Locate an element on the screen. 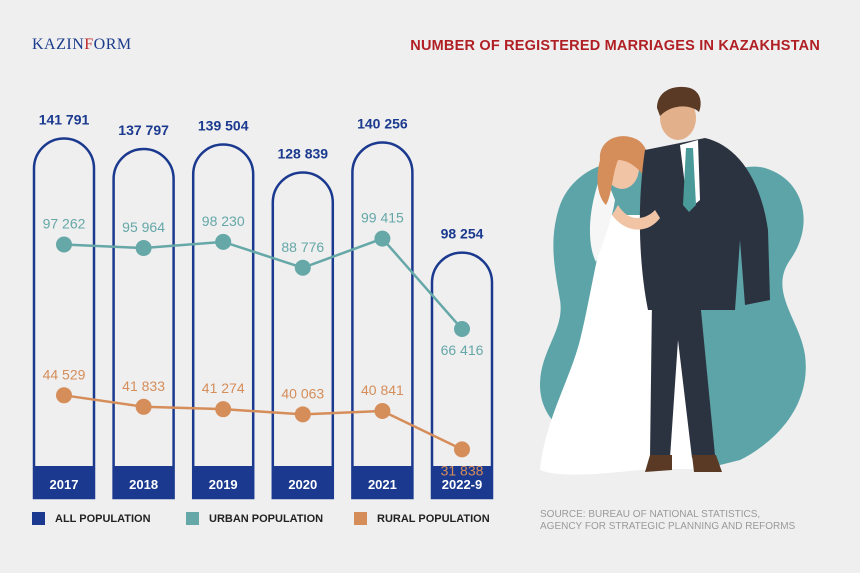 The image size is (860, 573). legend-item: RURAL POPULATION is located at coordinates (422, 518).